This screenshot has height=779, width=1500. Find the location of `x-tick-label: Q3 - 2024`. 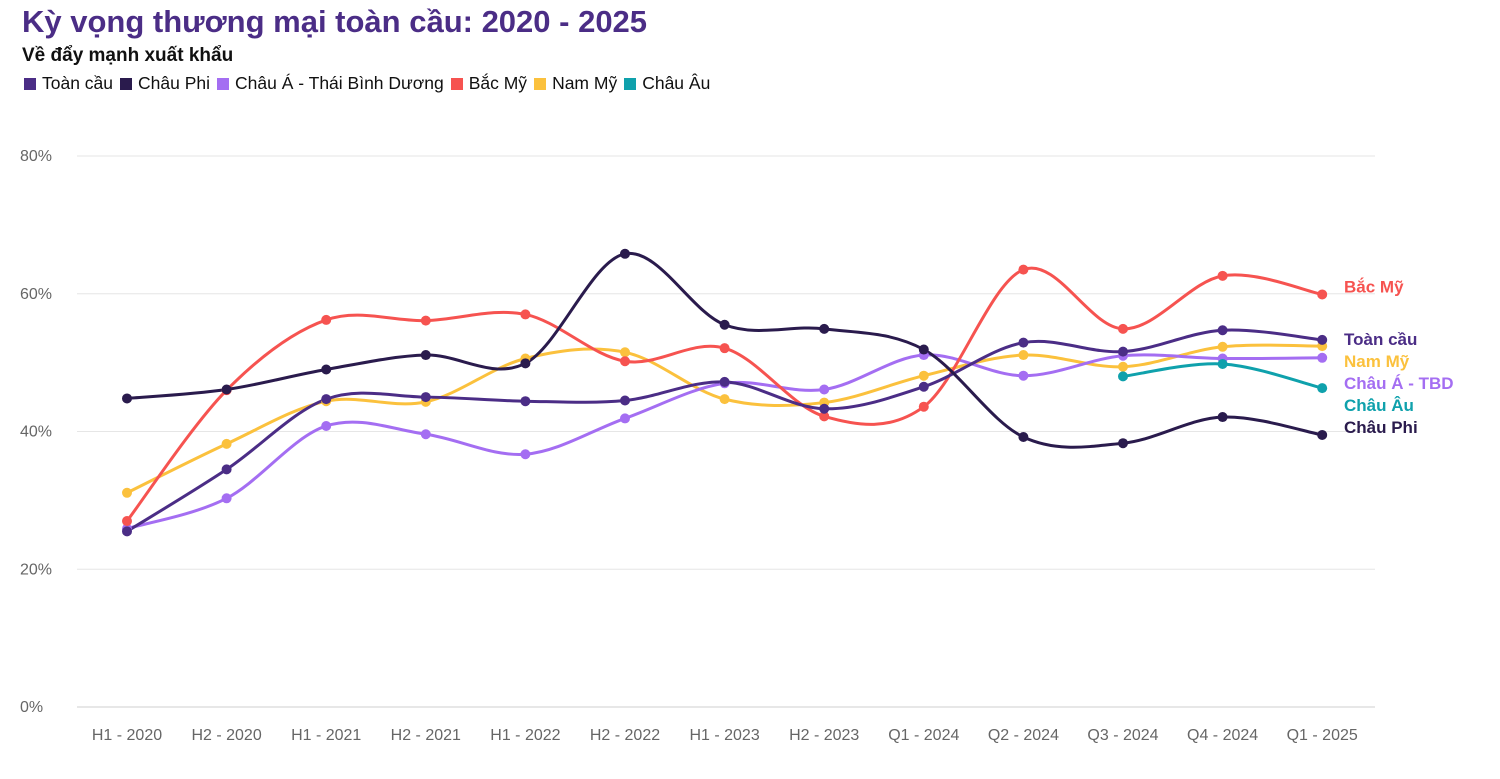

x-tick-label: Q3 - 2024 is located at coordinates (1122, 735).